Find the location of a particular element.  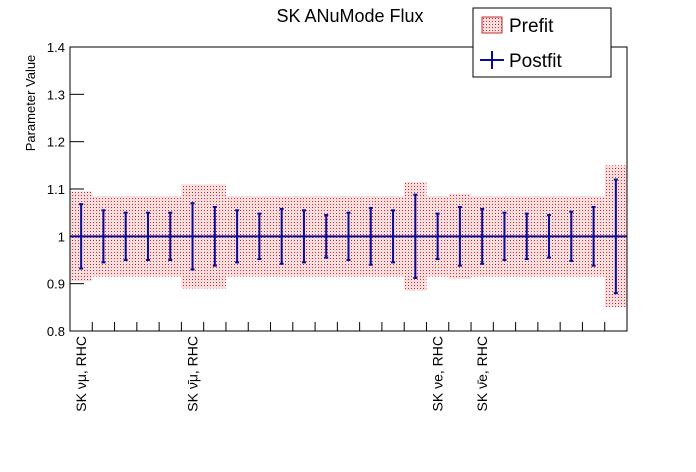

chart-title: SK ANuMode Flux is located at coordinates (349, 16).